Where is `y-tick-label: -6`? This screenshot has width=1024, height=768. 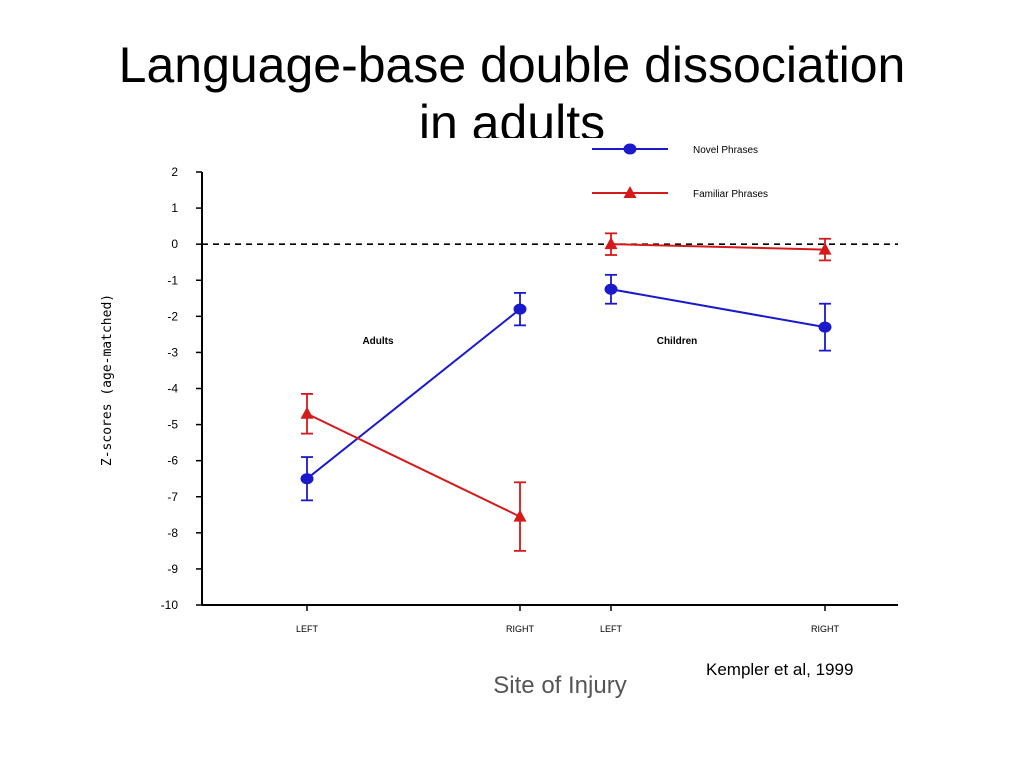 y-tick-label: -6 is located at coordinates (172, 461).